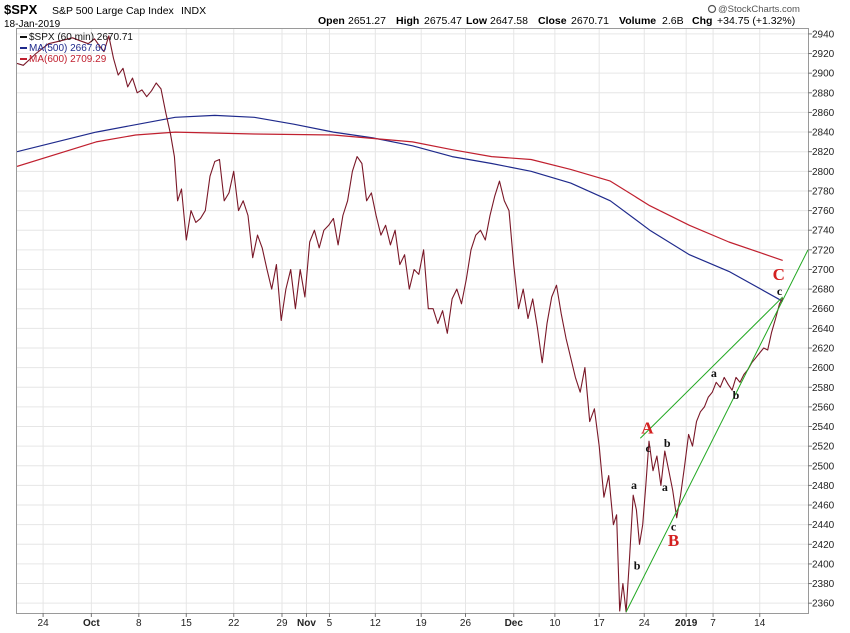 The image size is (850, 633). I want to click on y-tick-label: 2580, so click(823, 388).